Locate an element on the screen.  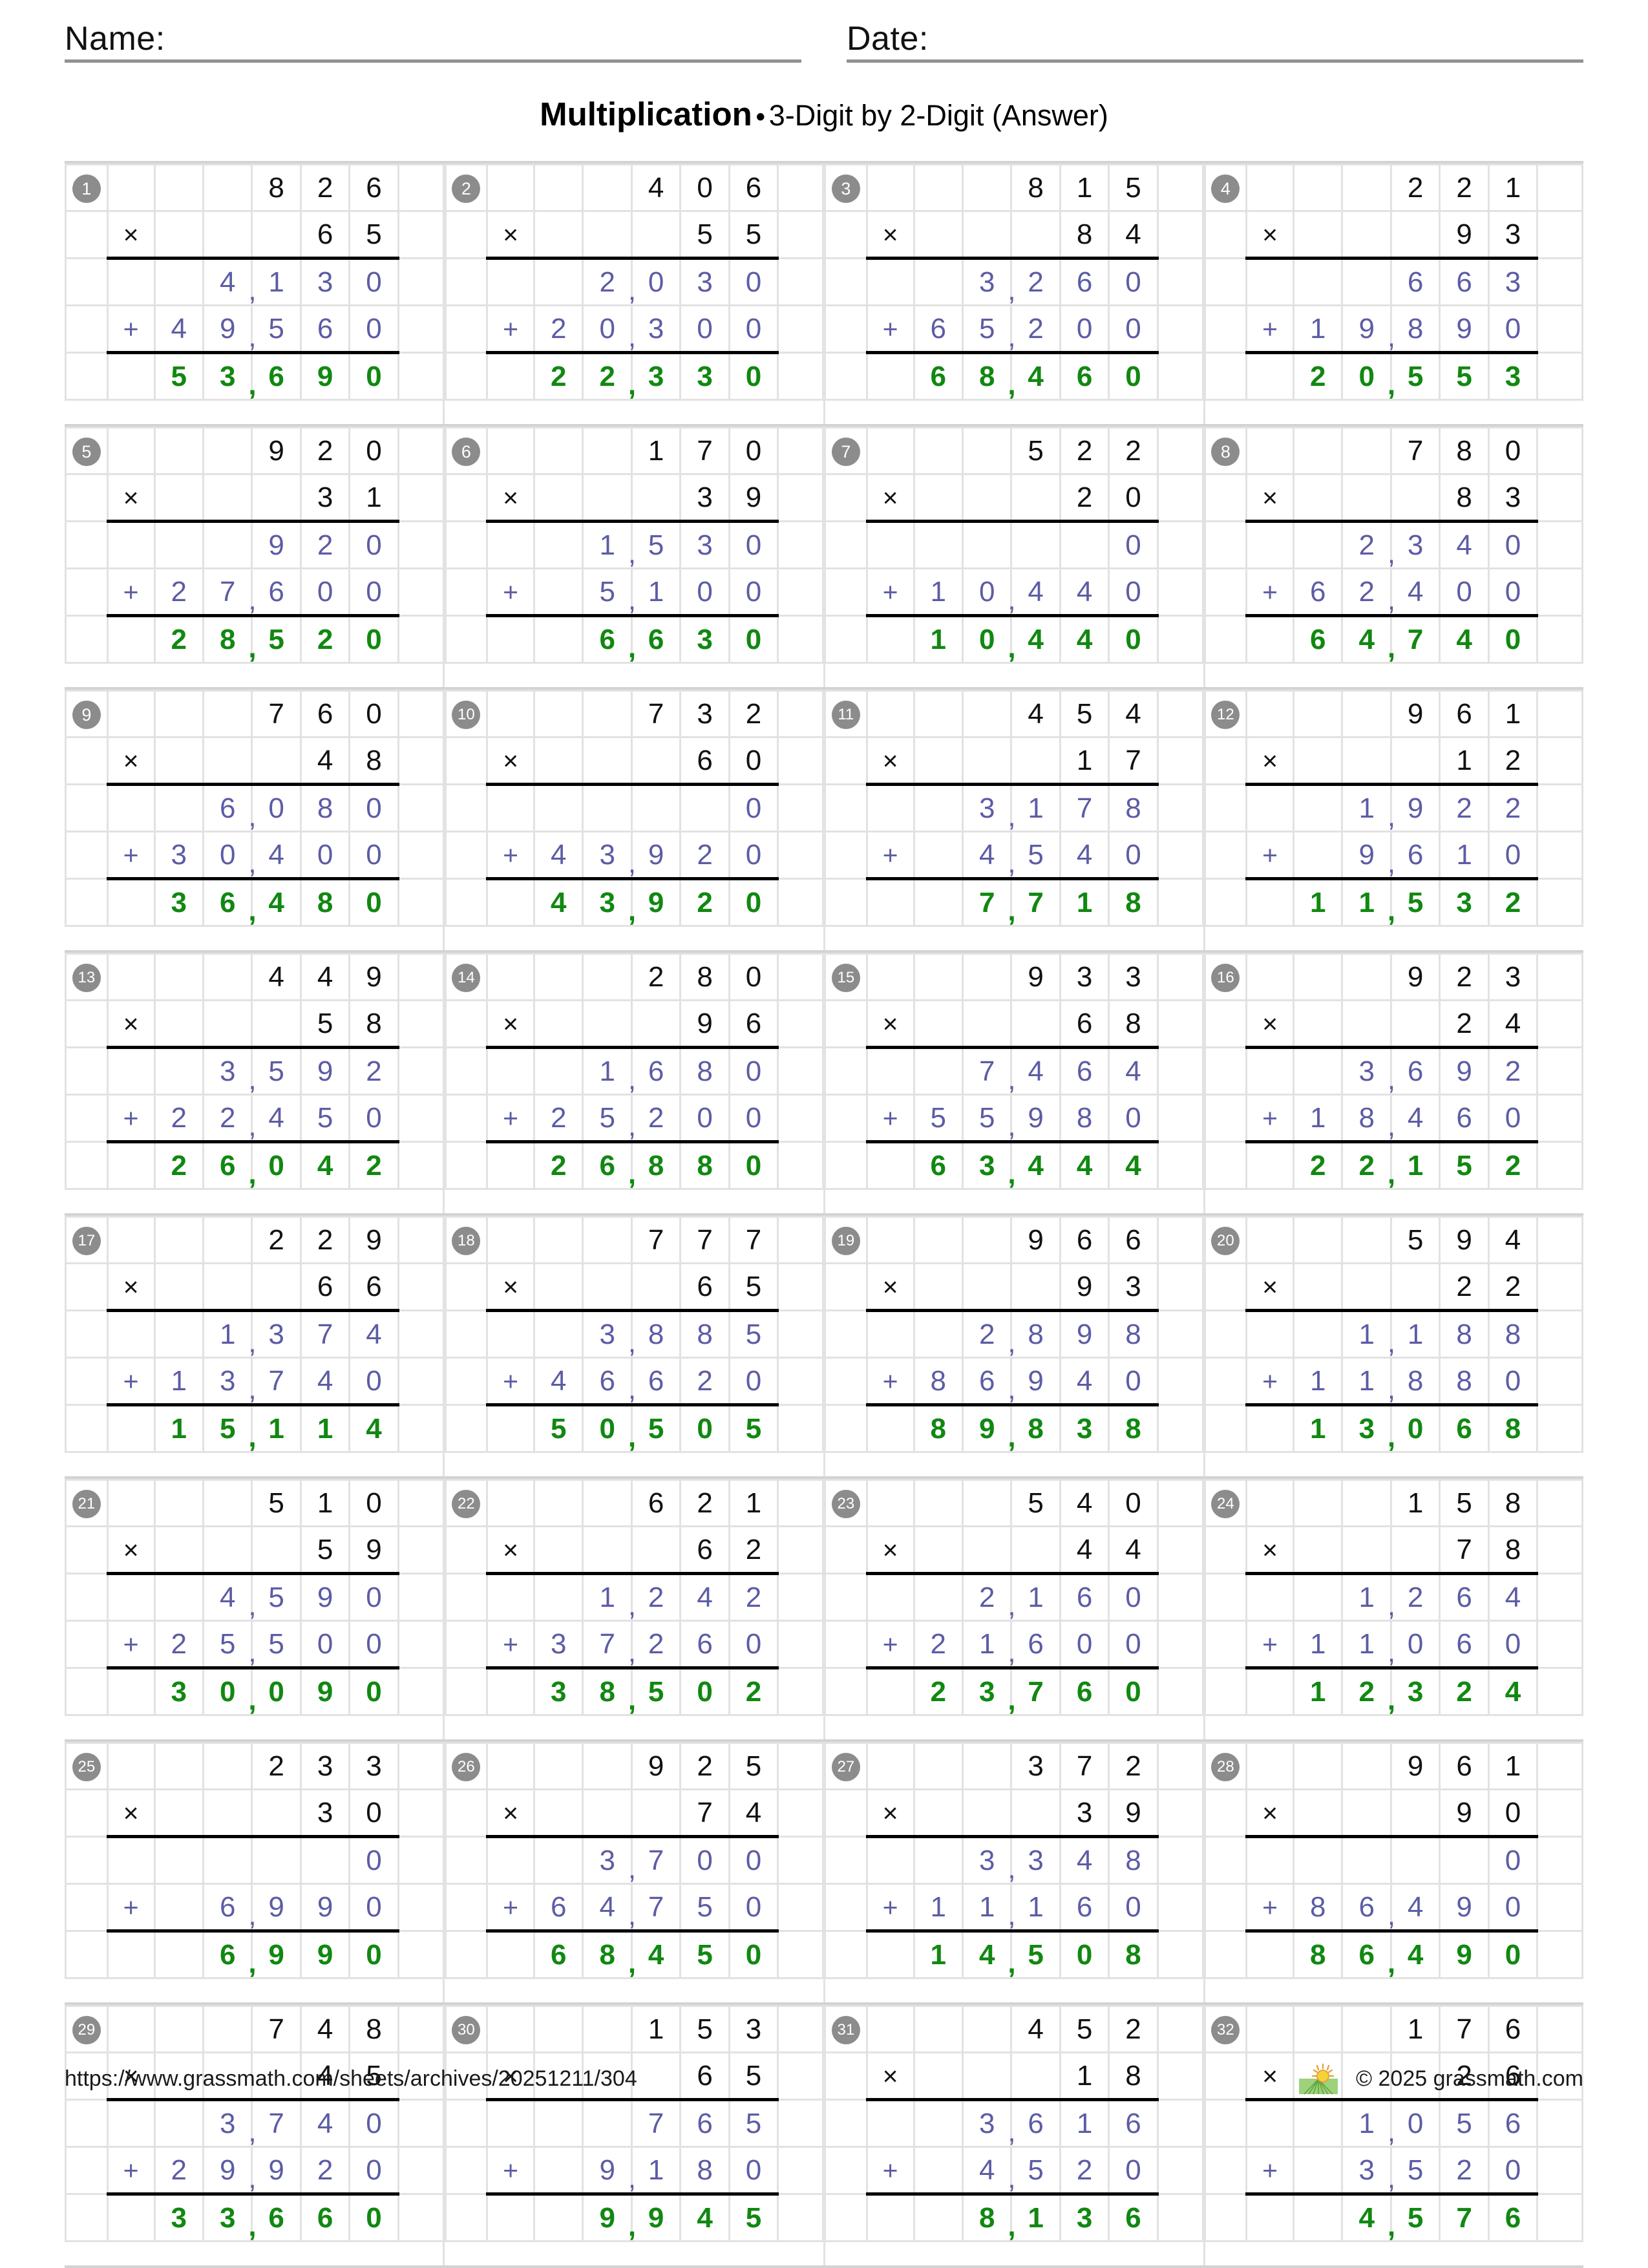
name-field: Name: is located at coordinates (433, 42).